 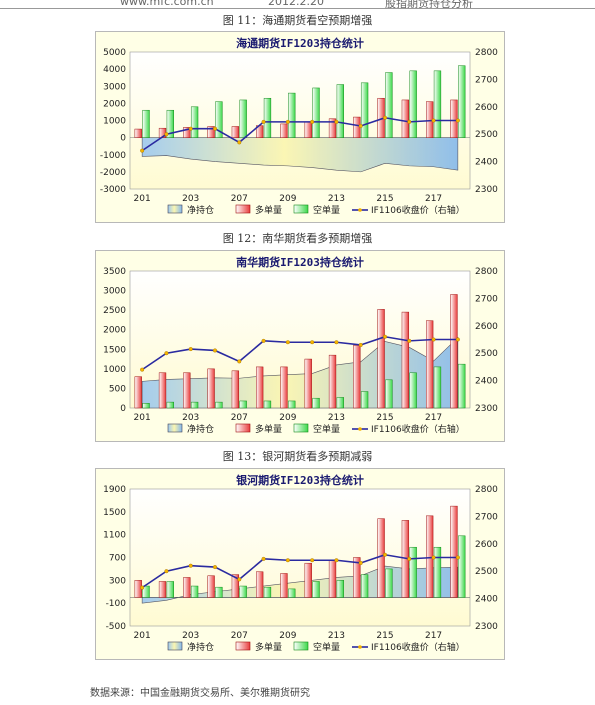 I want to click on y-tick-label: 1100, so click(x=114, y=536).